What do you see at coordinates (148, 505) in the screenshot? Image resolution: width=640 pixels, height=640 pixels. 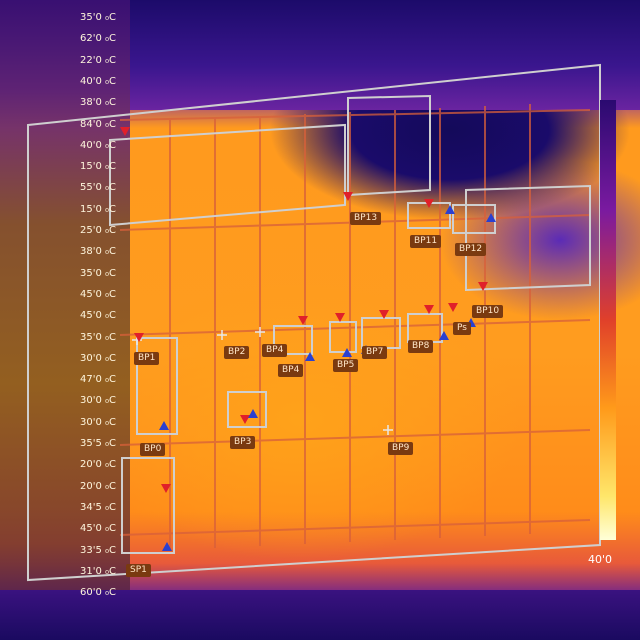 I see `area-box-sp1` at bounding box center [148, 505].